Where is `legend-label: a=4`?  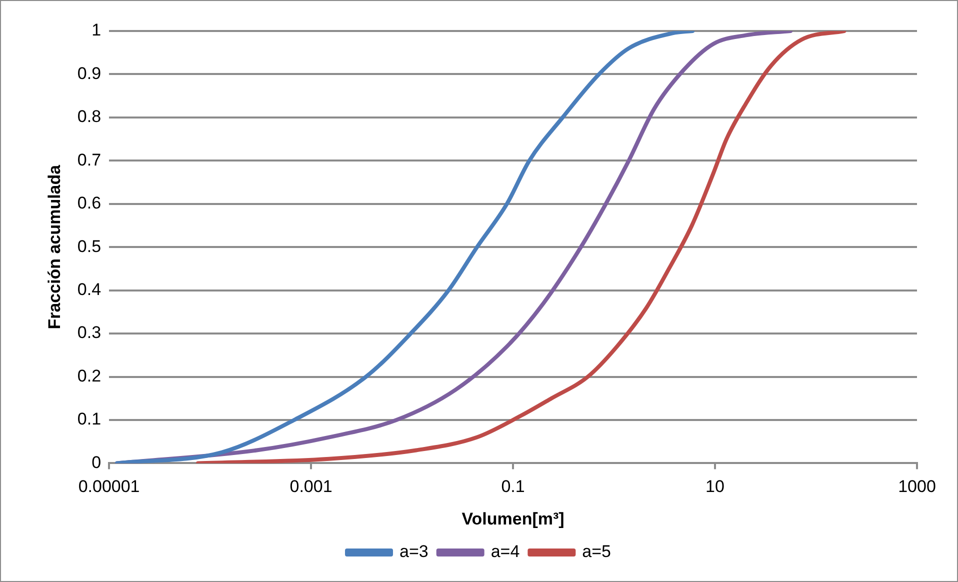 legend-label: a=4 is located at coordinates (505, 552).